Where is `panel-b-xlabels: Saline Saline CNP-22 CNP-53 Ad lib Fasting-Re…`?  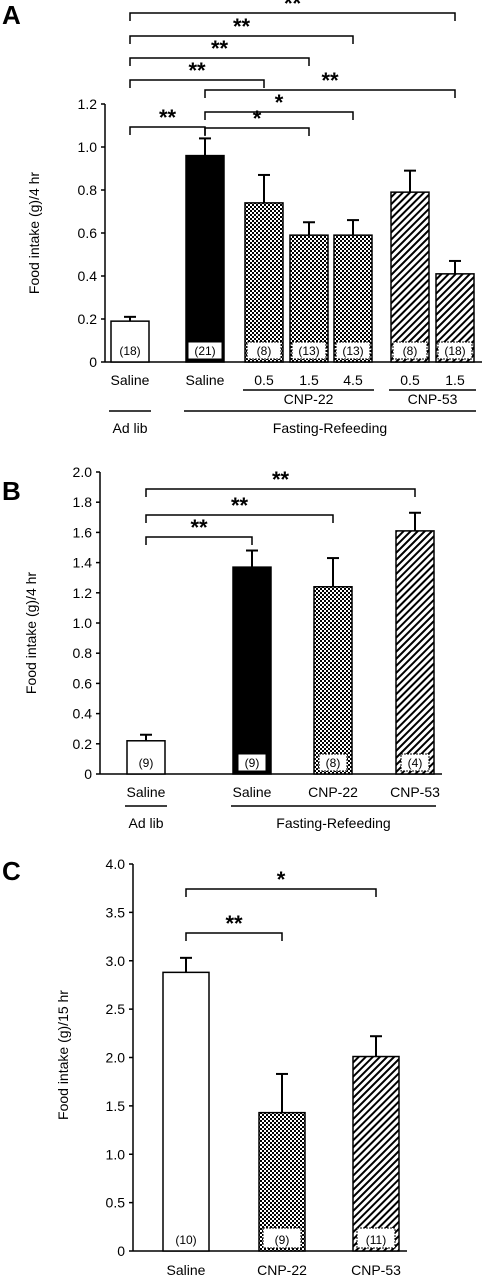 panel-b-xlabels: Saline Saline CNP-22 CNP-53 Ad lib Fasting-Re… is located at coordinates (282, 807).